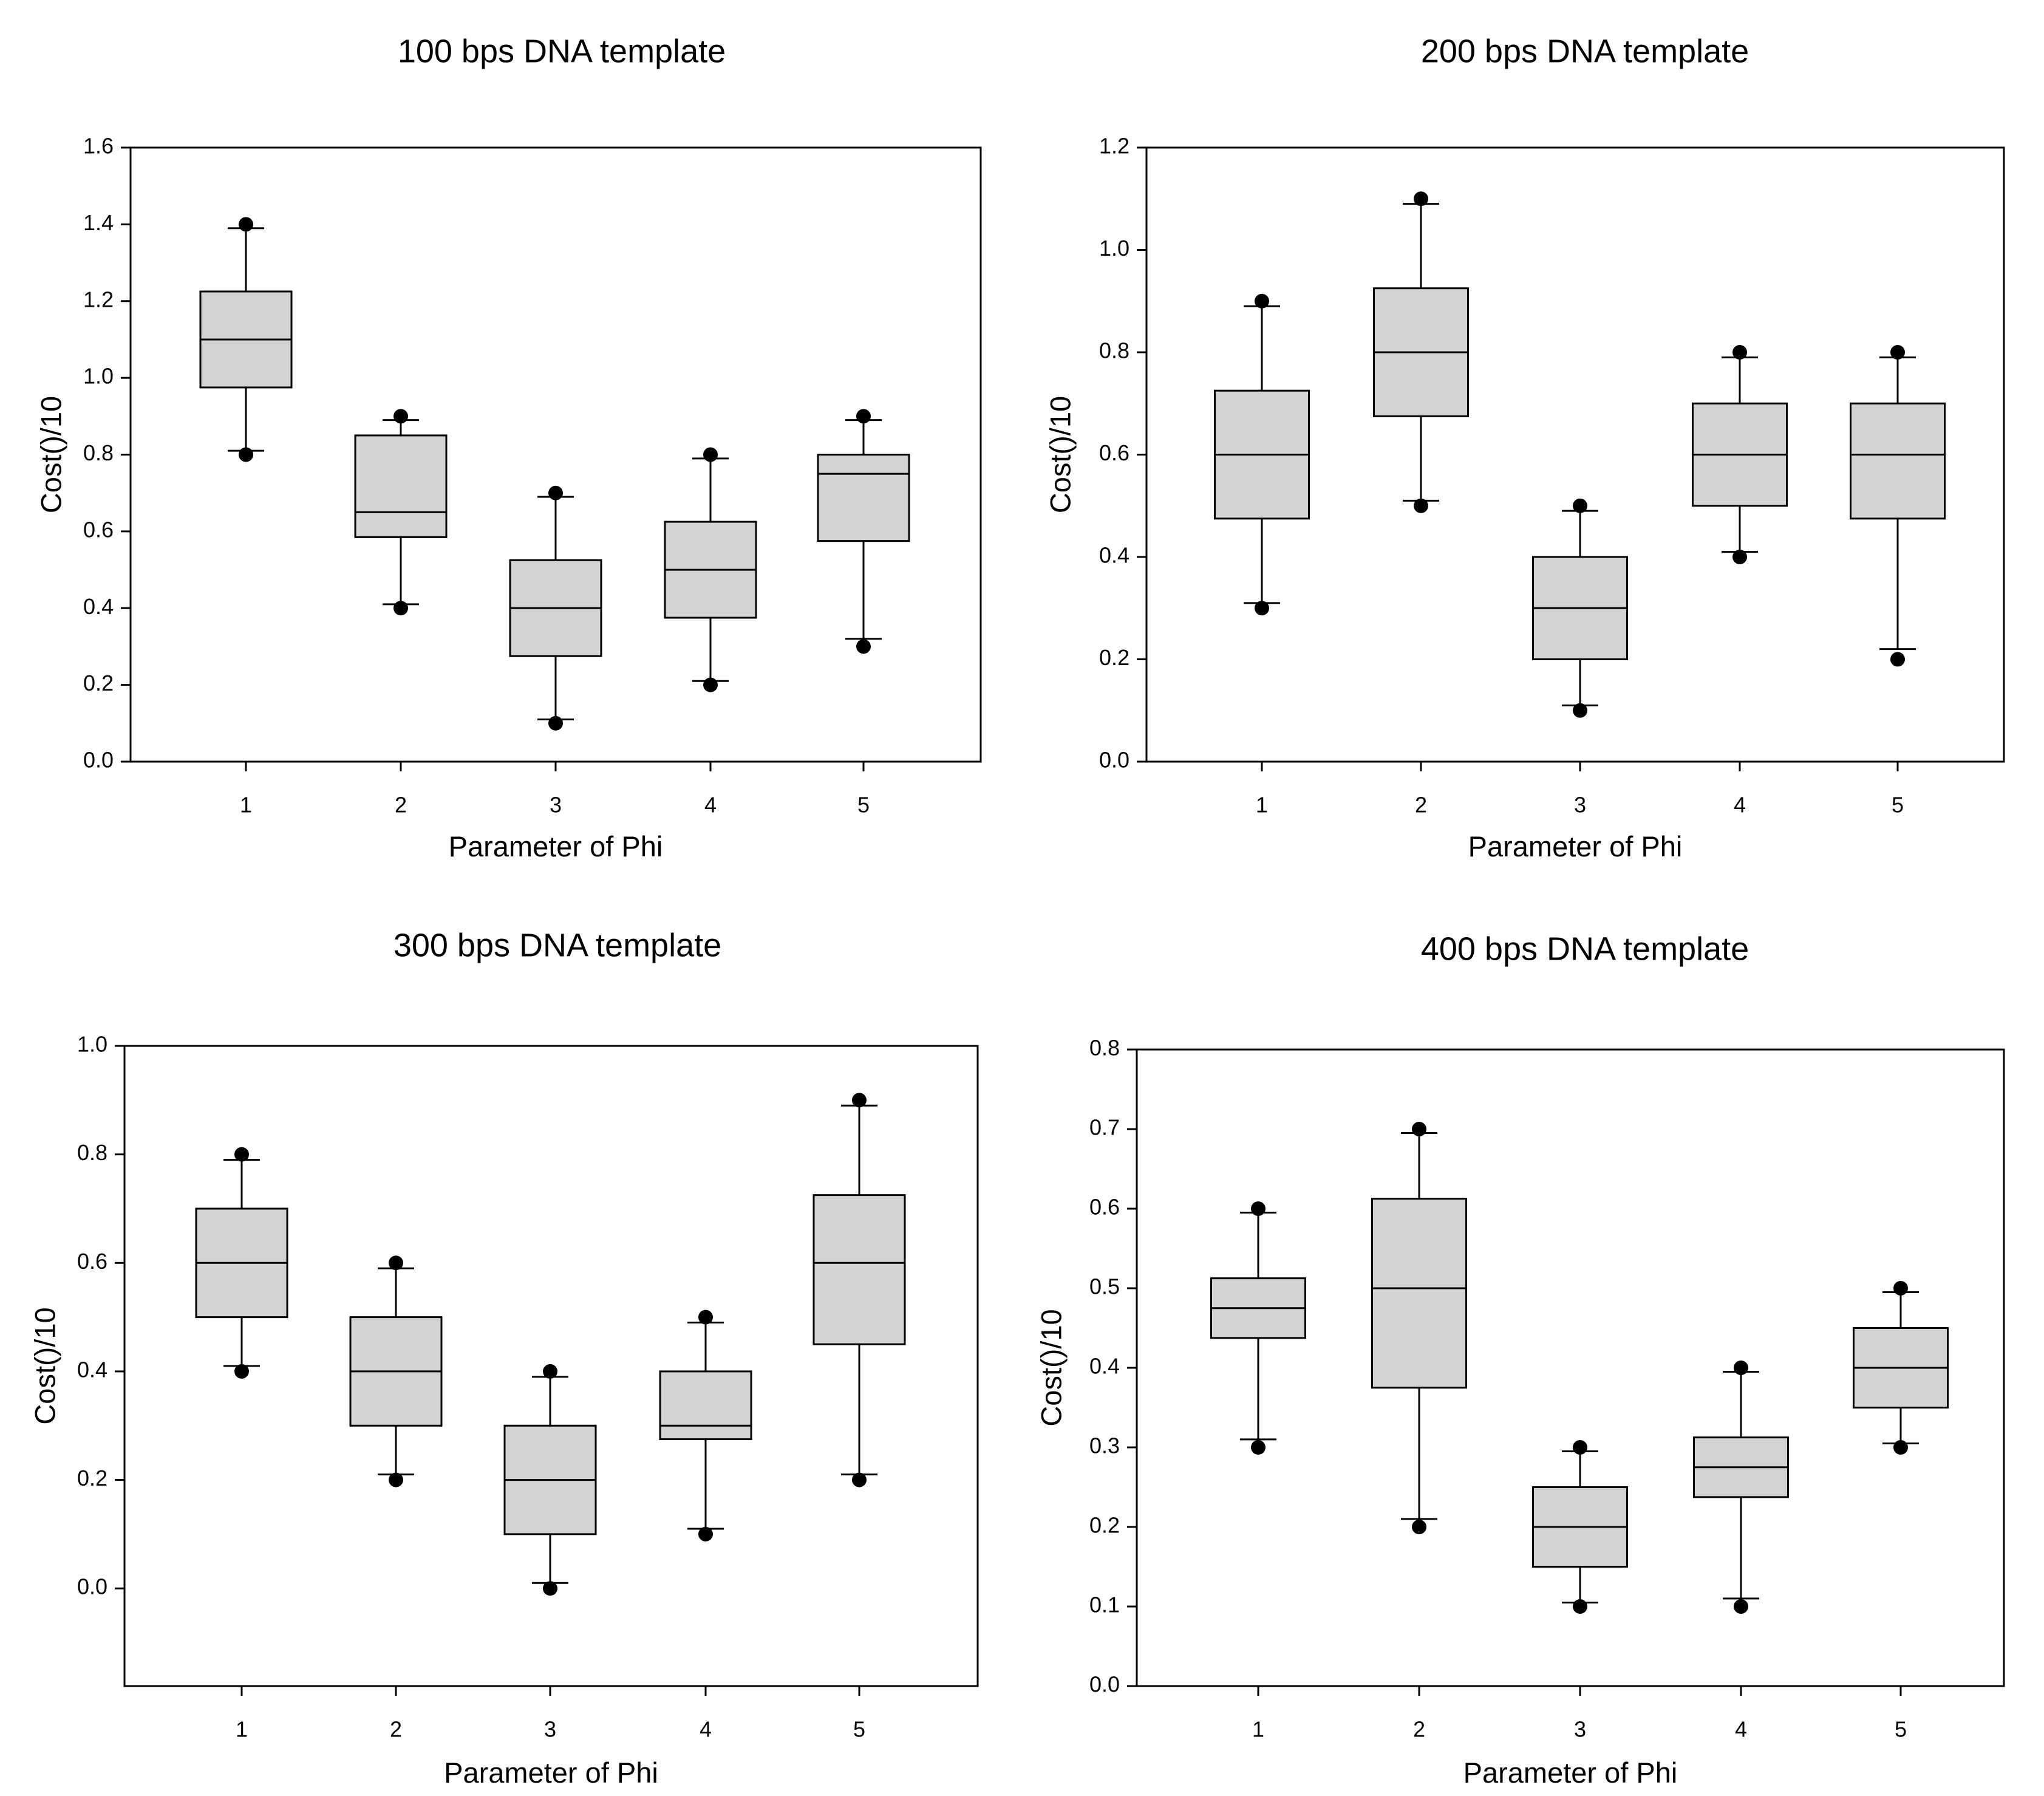 The height and width of the screenshot is (1796, 2044). Describe the element at coordinates (98, 222) in the screenshot. I see `y-tick-label: 1.4` at that location.